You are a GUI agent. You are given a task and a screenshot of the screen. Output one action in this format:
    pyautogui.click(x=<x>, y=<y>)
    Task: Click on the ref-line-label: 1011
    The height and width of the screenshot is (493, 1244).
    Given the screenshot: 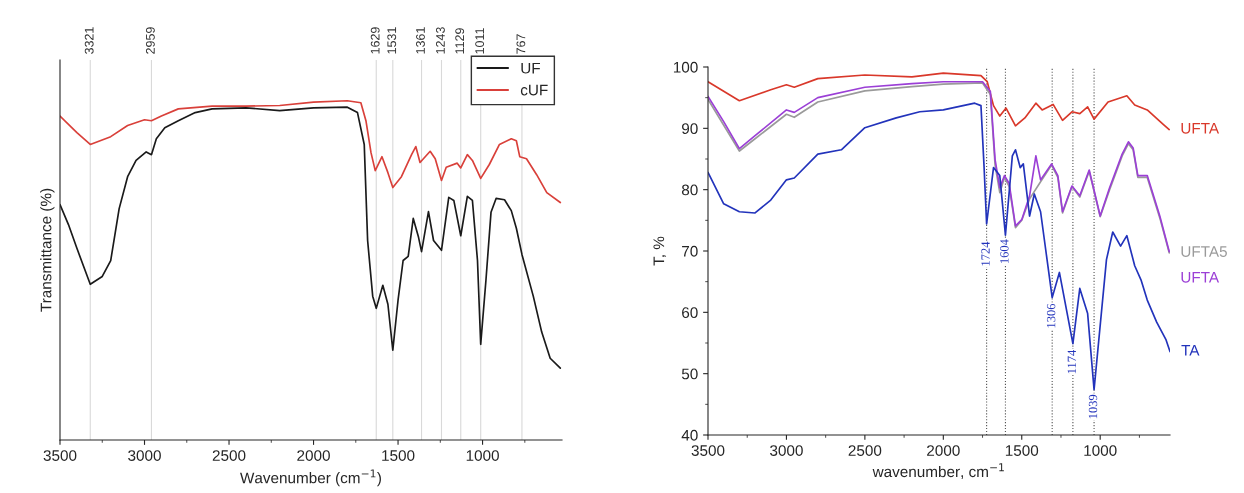 What is the action you would take?
    pyautogui.click(x=480, y=41)
    